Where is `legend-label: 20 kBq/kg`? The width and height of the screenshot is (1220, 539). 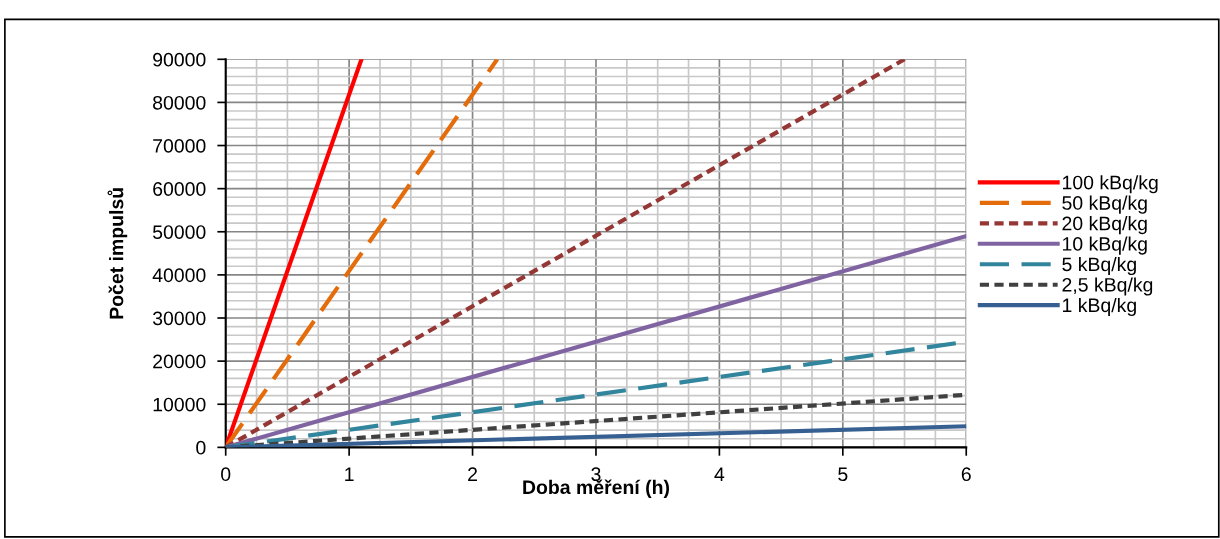 legend-label: 20 kBq/kg is located at coordinates (1104, 225).